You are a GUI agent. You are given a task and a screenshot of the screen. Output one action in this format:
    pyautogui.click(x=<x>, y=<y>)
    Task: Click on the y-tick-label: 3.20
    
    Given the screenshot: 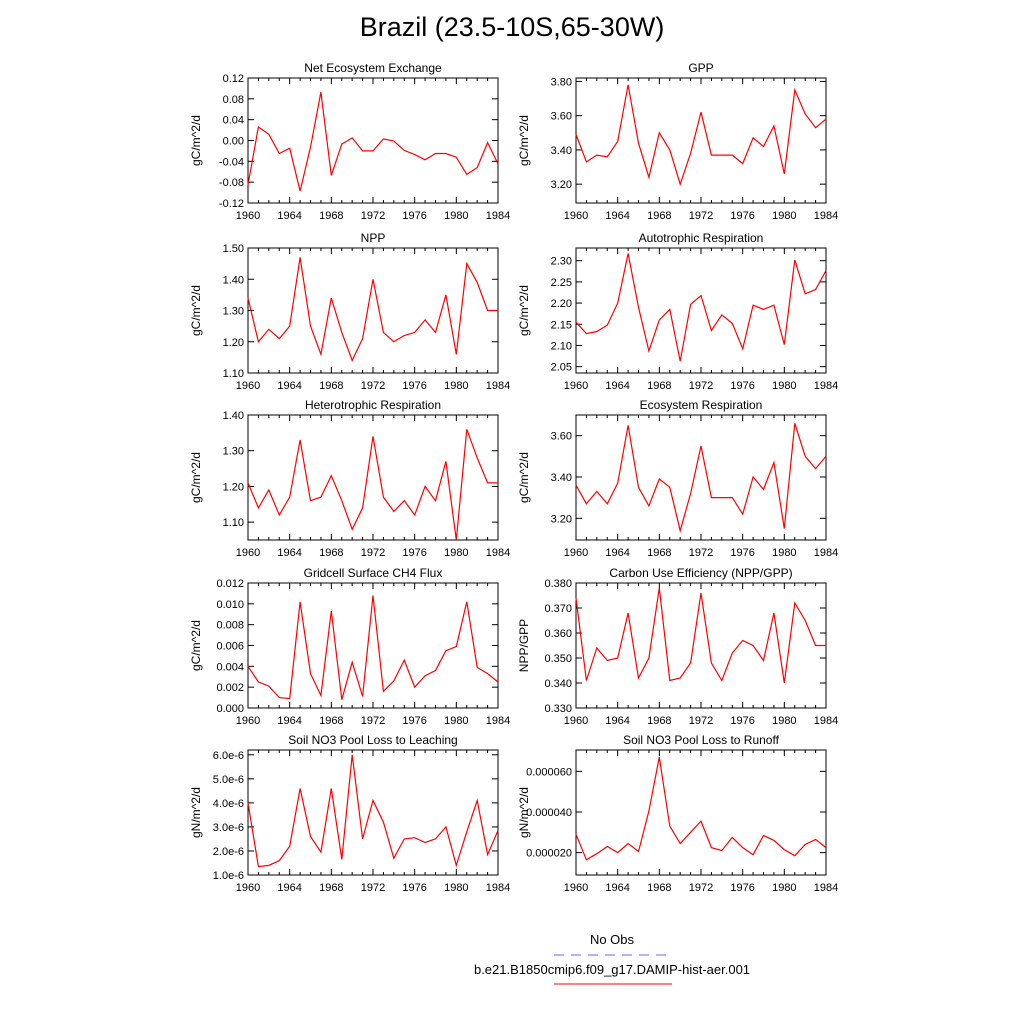 What is the action you would take?
    pyautogui.click(x=561, y=185)
    